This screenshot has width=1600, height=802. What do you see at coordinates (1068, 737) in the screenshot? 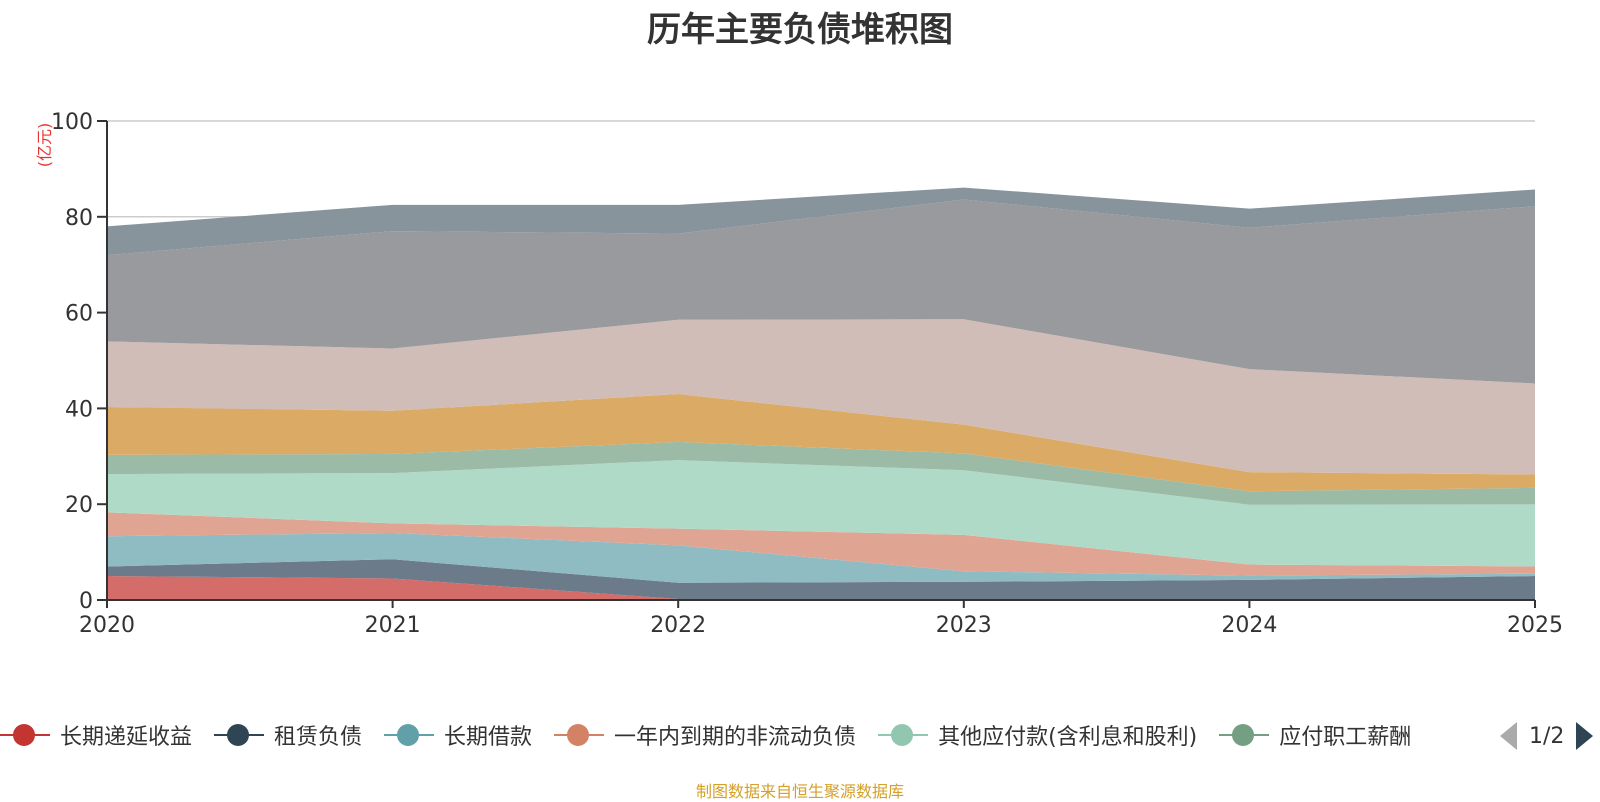
I see `legend-label: 其他应付款(含利息和股利)` at bounding box center [1068, 737].